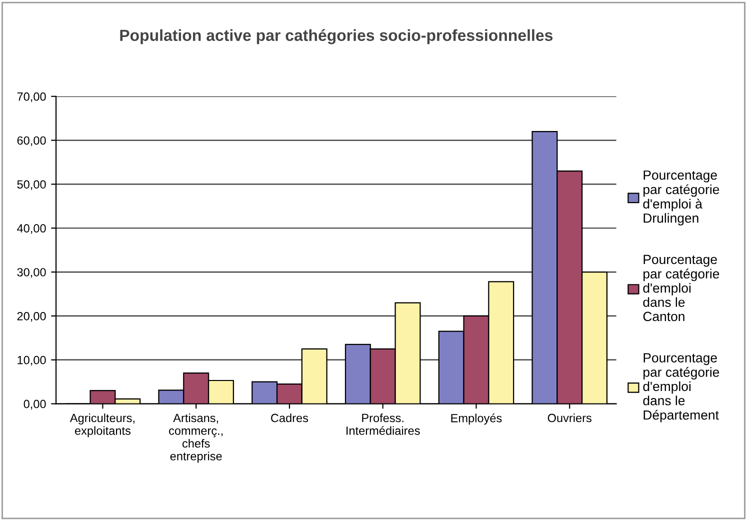 Image resolution: width=747 pixels, height=521 pixels. I want to click on y-tick-label: 70,00, so click(31, 97).